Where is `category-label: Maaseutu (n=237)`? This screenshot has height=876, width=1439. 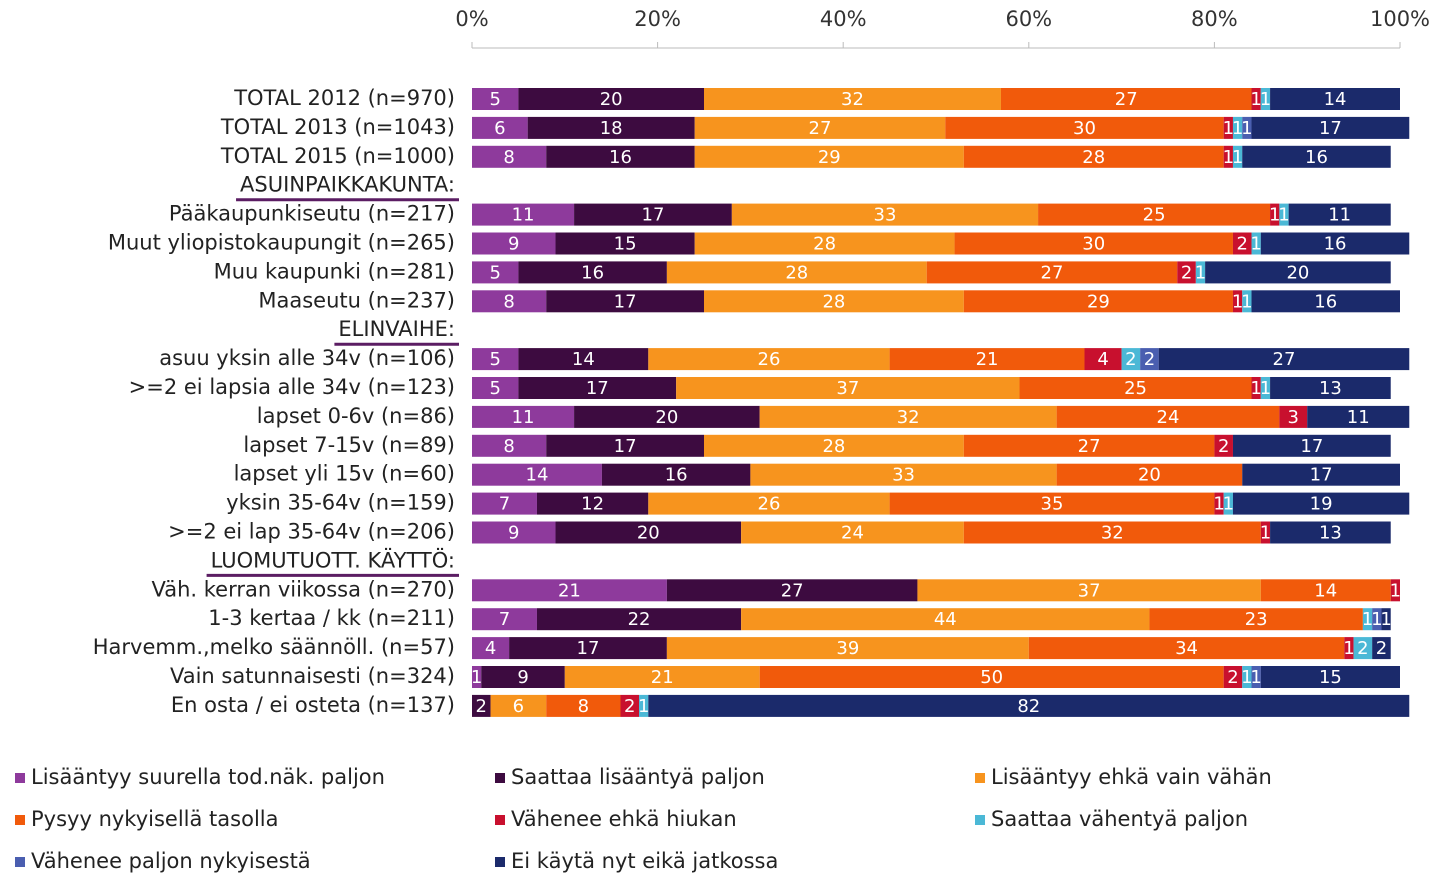 category-label: Maaseutu (n=237) is located at coordinates (356, 300).